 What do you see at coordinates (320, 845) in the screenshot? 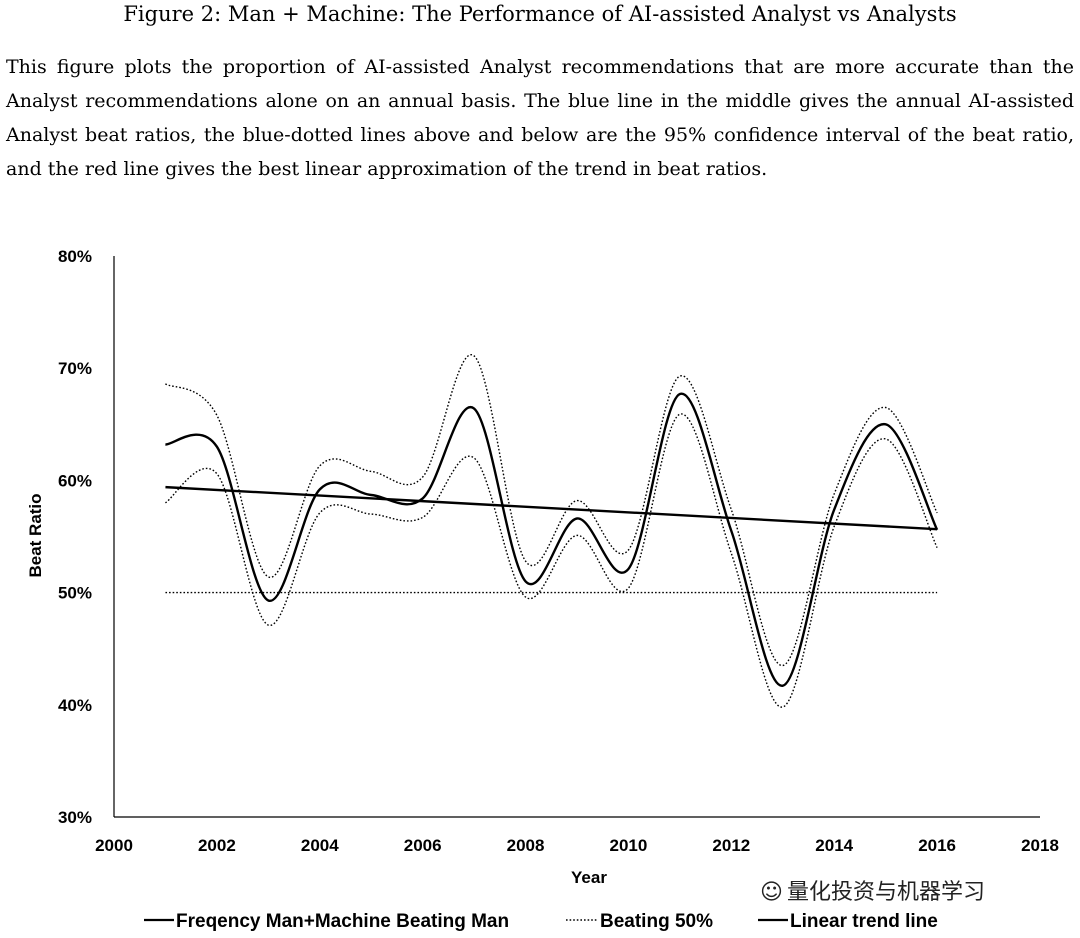
I see `x-tick-label: 2004` at bounding box center [320, 845].